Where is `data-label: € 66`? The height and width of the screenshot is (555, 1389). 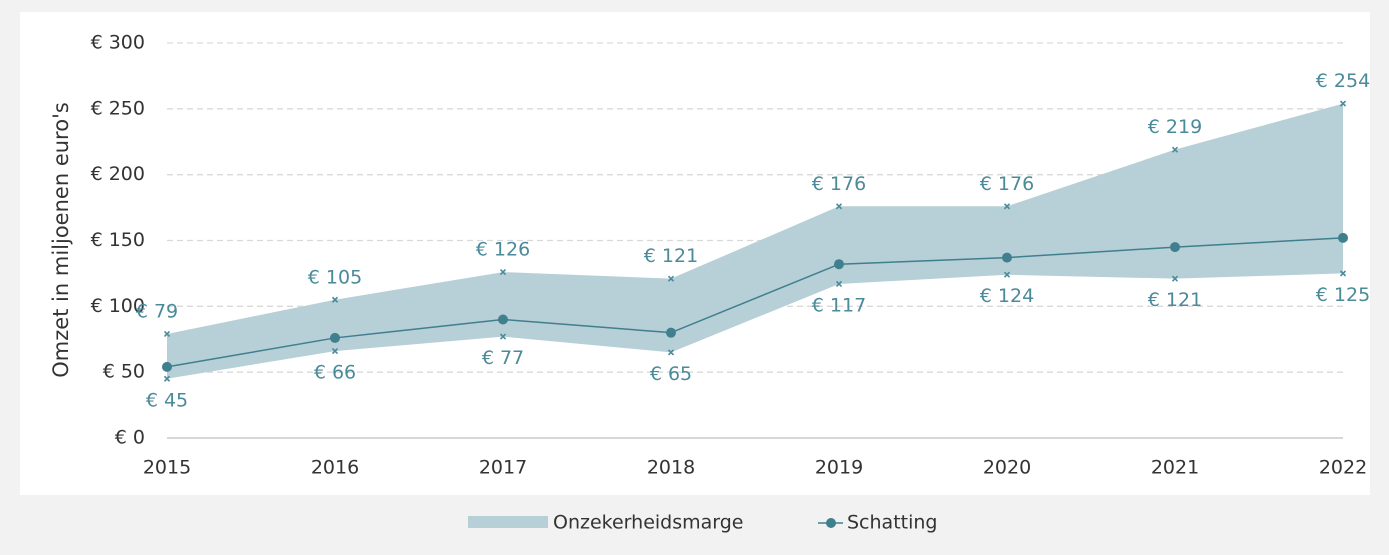
data-label: € 66 is located at coordinates (335, 373).